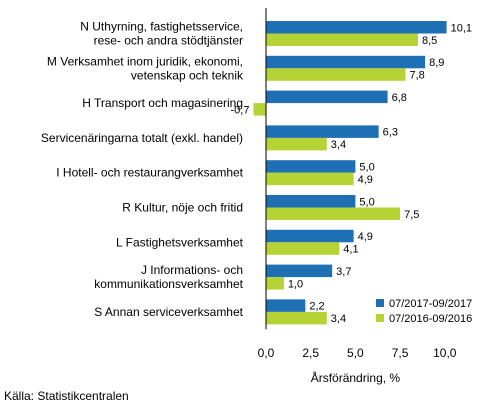 The height and width of the screenshot is (416, 493). Describe the element at coordinates (350, 250) in the screenshot. I see `data-label: 4,1` at that location.